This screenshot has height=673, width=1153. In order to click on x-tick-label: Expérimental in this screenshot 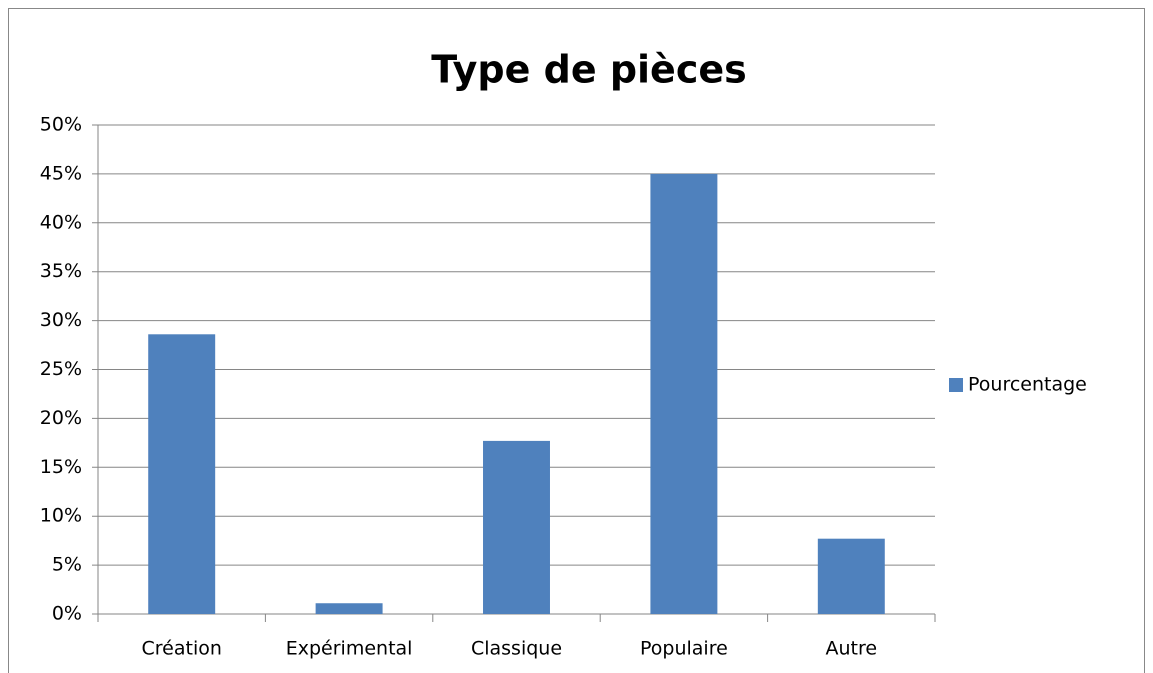, I will do `click(349, 649)`.